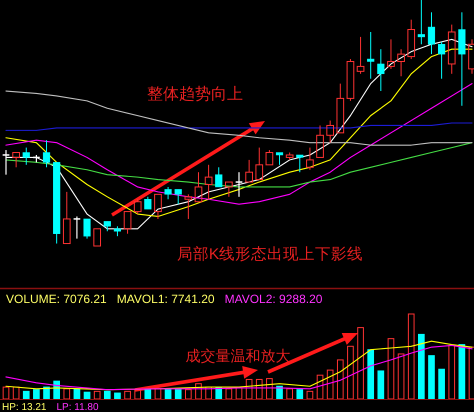 The image size is (474, 412). What do you see at coordinates (165, 299) in the screenshot?
I see `text: MAVOL1: 7741.20` at bounding box center [165, 299].